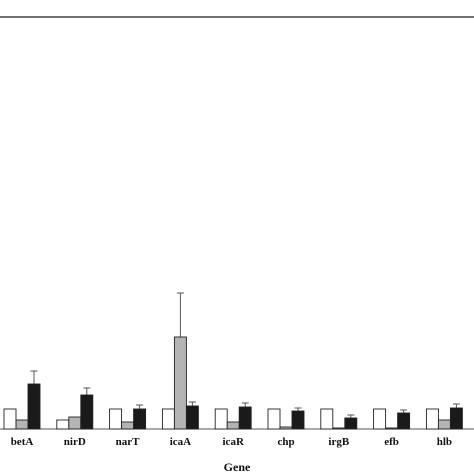 The width and height of the screenshot is (474, 474). What do you see at coordinates (404, 421) in the screenshot?
I see `black-bar-efb` at bounding box center [404, 421].